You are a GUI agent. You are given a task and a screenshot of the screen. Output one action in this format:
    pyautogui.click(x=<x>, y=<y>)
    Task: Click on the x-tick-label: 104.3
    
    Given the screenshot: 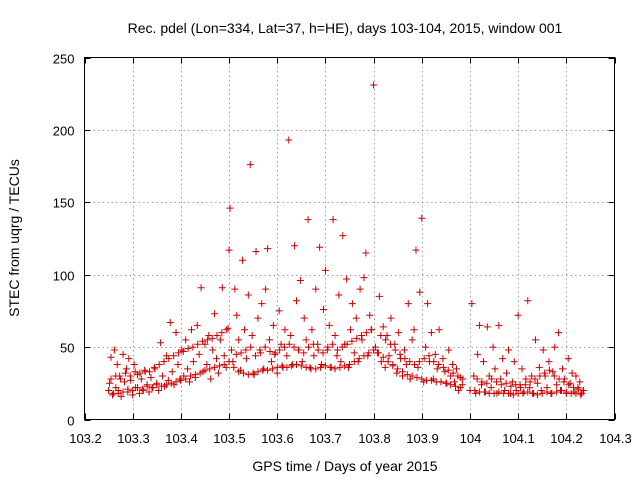 What is the action you would take?
    pyautogui.click(x=615, y=438)
    